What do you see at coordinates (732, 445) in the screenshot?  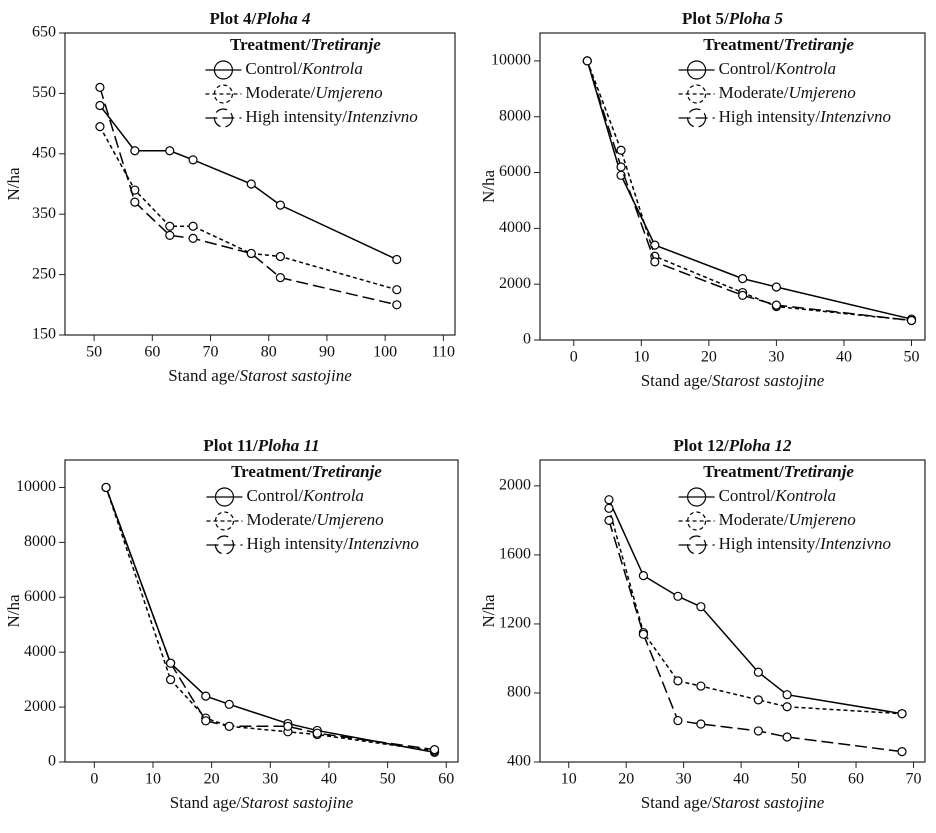 I see `chart-title: Plot 12/Ploha 12` at bounding box center [732, 445].